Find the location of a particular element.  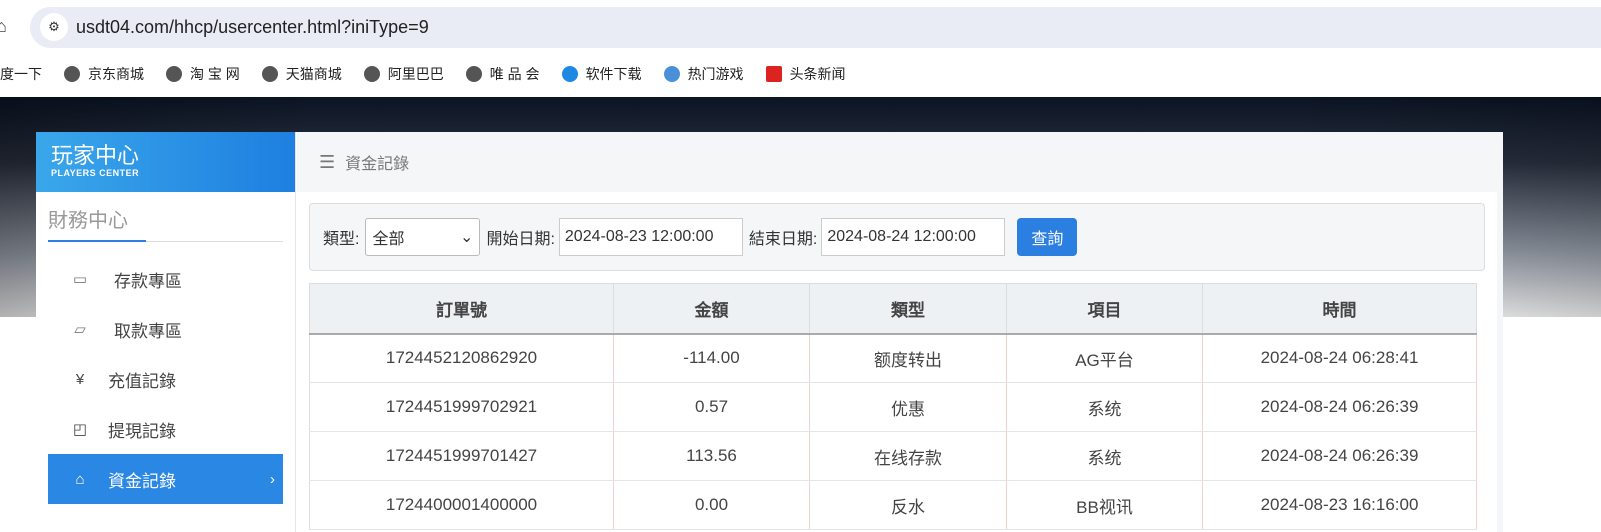

card-icon: ▭ is located at coordinates (80, 279).